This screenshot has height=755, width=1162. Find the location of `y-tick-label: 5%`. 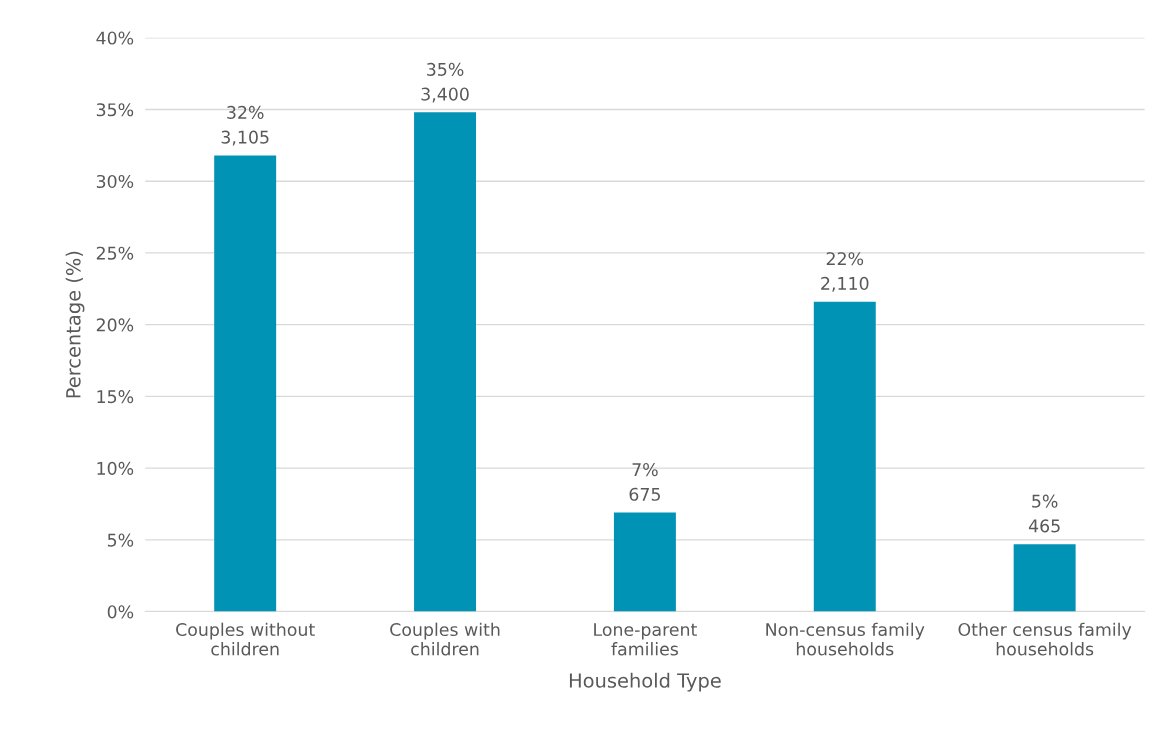

y-tick-label: 5% is located at coordinates (120, 540).